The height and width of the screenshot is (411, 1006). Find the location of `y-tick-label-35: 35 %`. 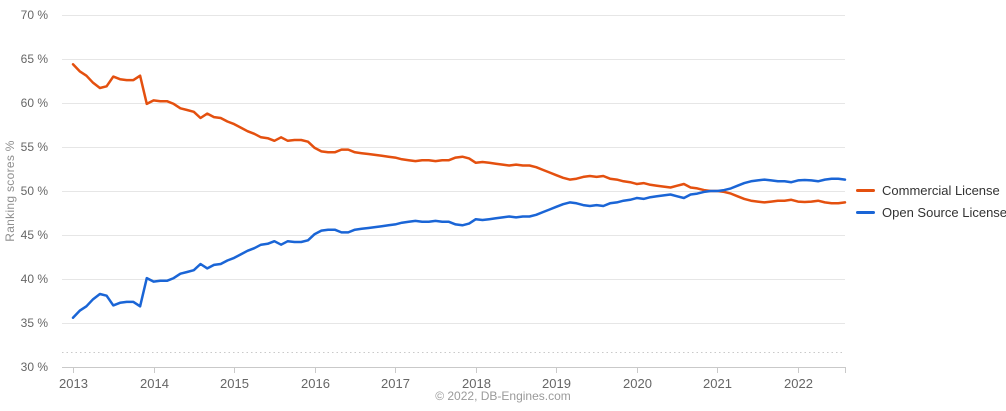

y-tick-label-35: 35 % is located at coordinates (35, 323).